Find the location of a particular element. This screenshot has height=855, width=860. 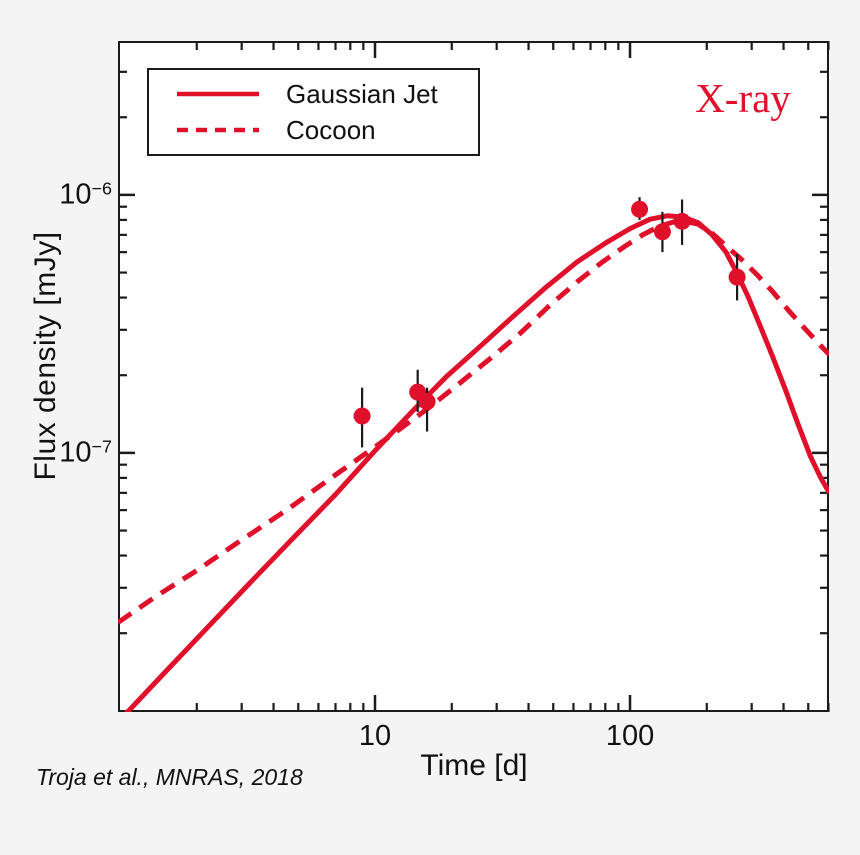

attribution-text: Troja et al., MNRAS, 2018 is located at coordinates (169, 777).